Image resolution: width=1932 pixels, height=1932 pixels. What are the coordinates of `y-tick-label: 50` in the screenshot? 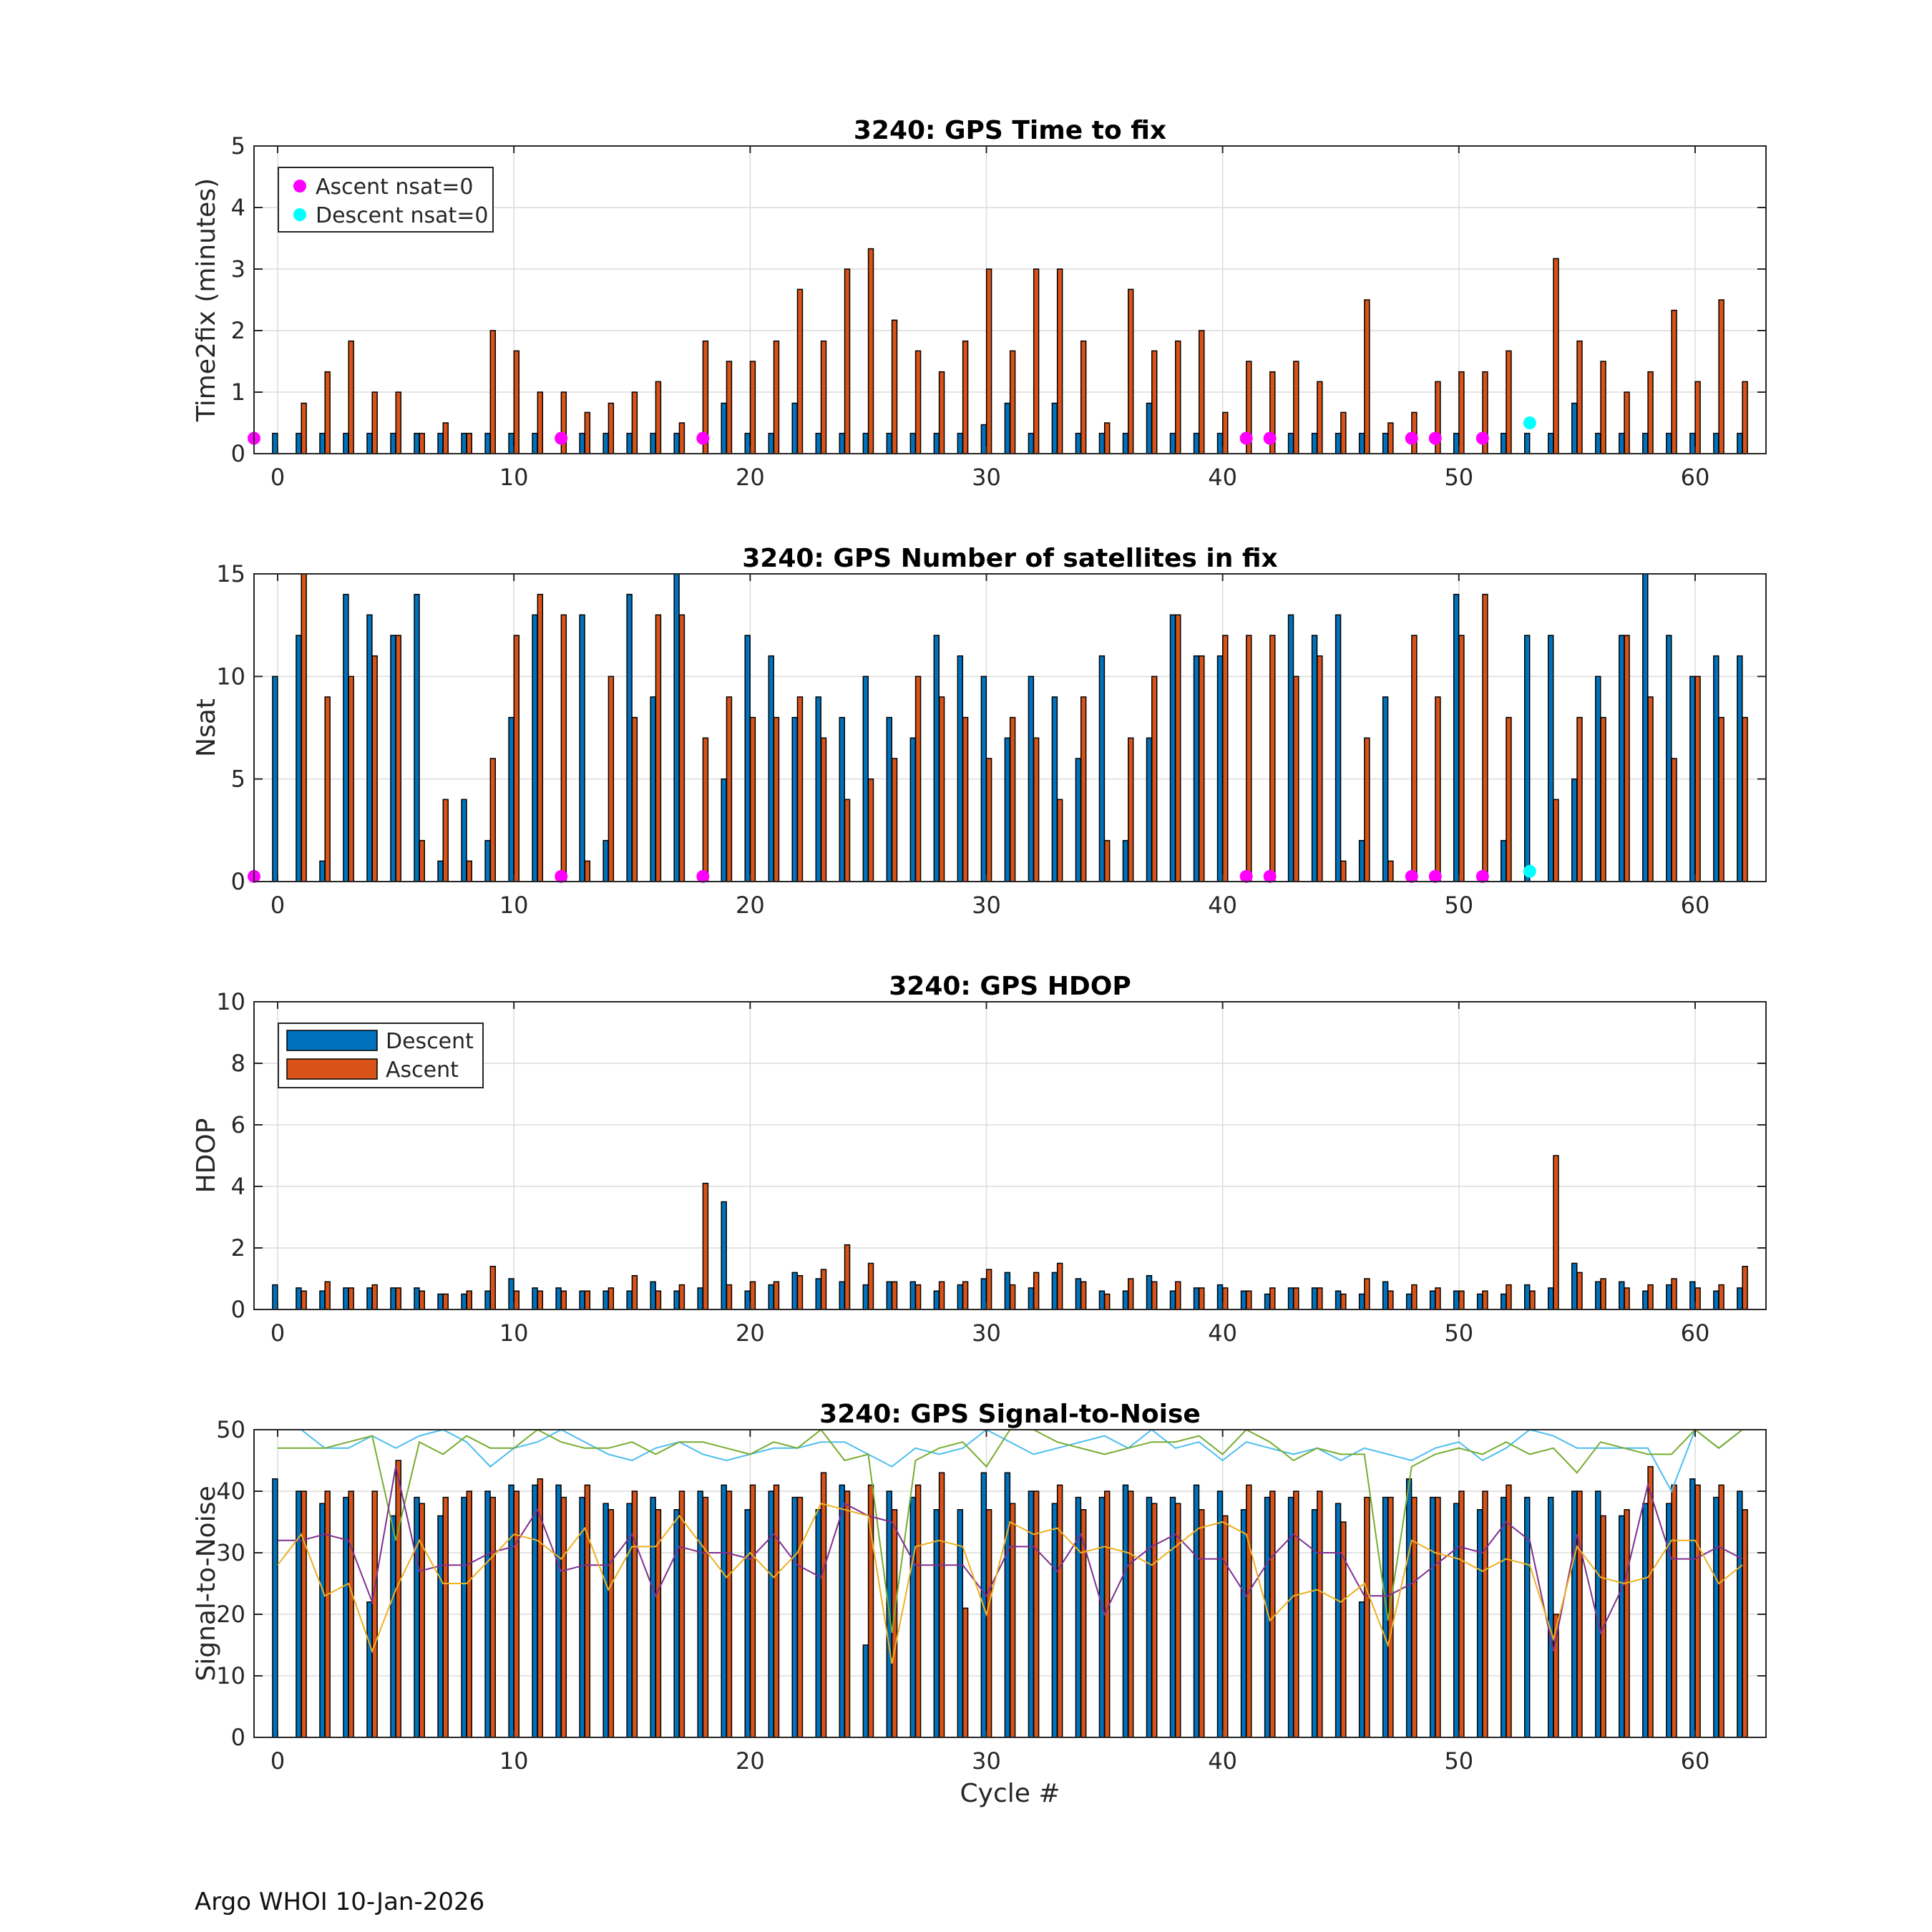 It's located at (230, 1429).